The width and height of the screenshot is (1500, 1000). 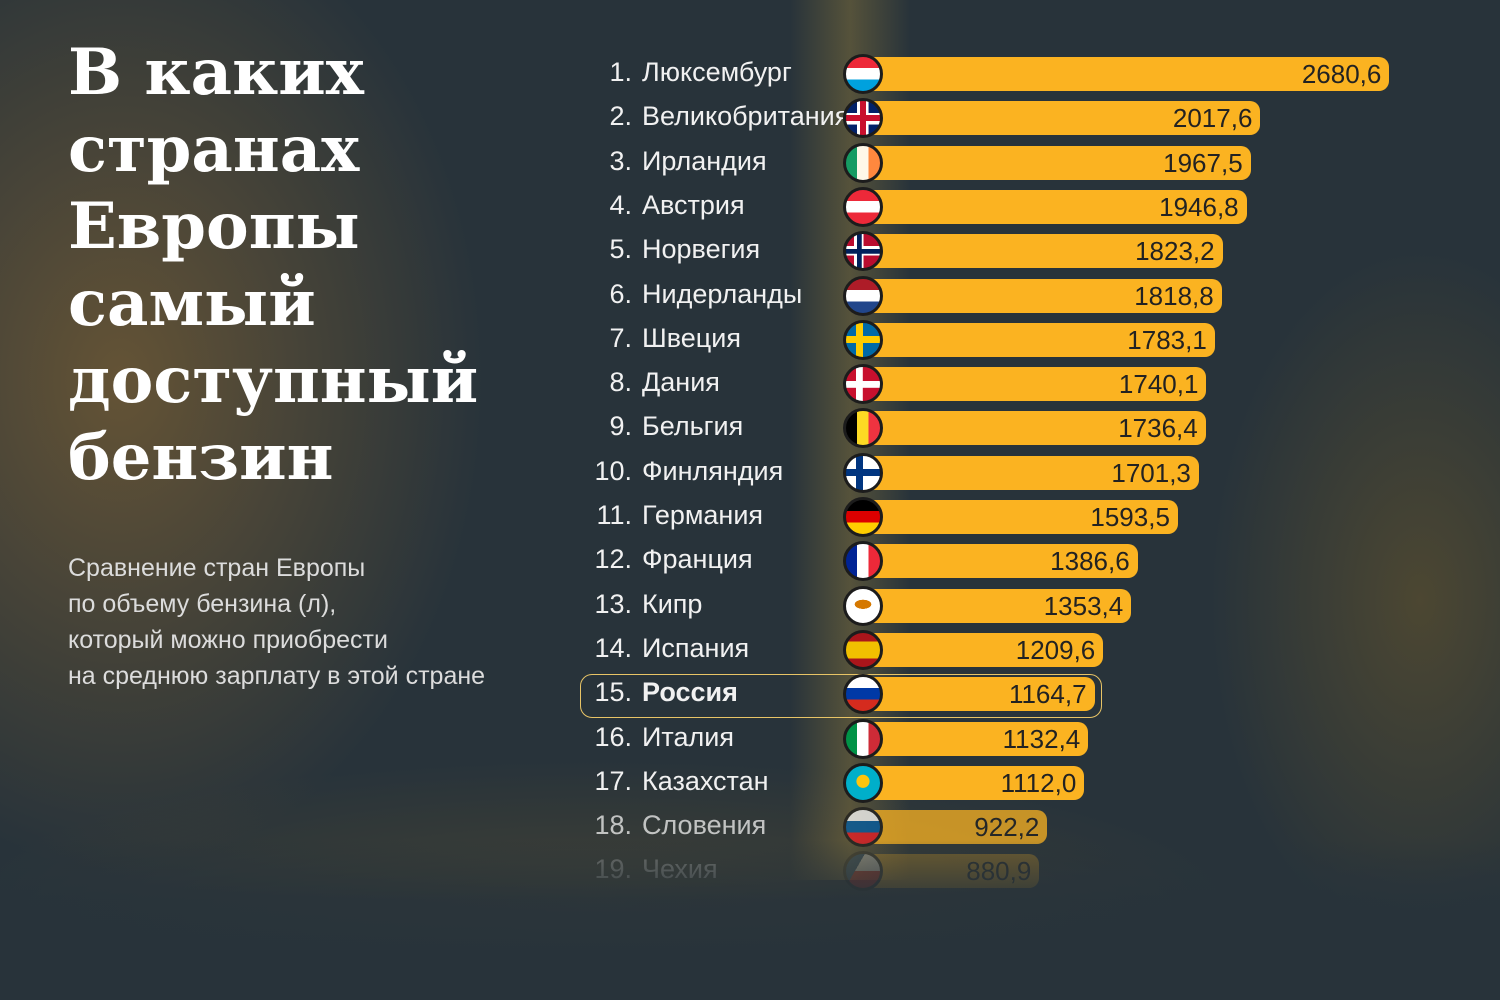 I want to click on bar-row-fi: 10. Финляндия 1701,3, so click(x=990, y=474).